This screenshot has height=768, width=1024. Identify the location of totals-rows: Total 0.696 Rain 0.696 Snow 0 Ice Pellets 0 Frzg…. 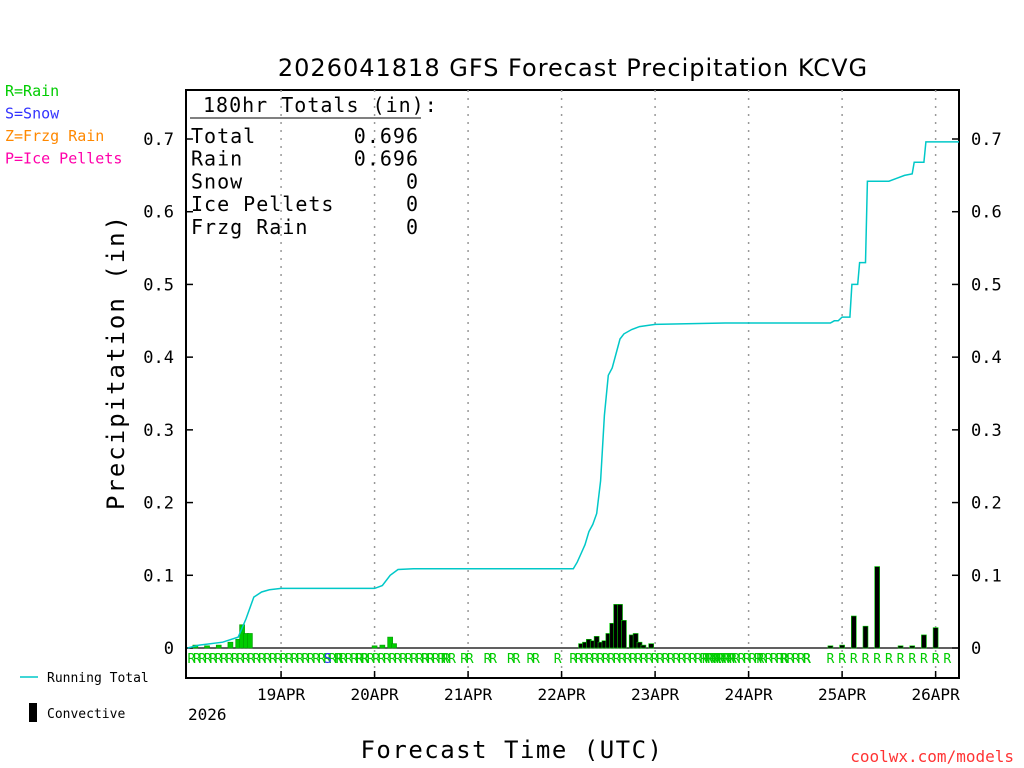
(305, 181).